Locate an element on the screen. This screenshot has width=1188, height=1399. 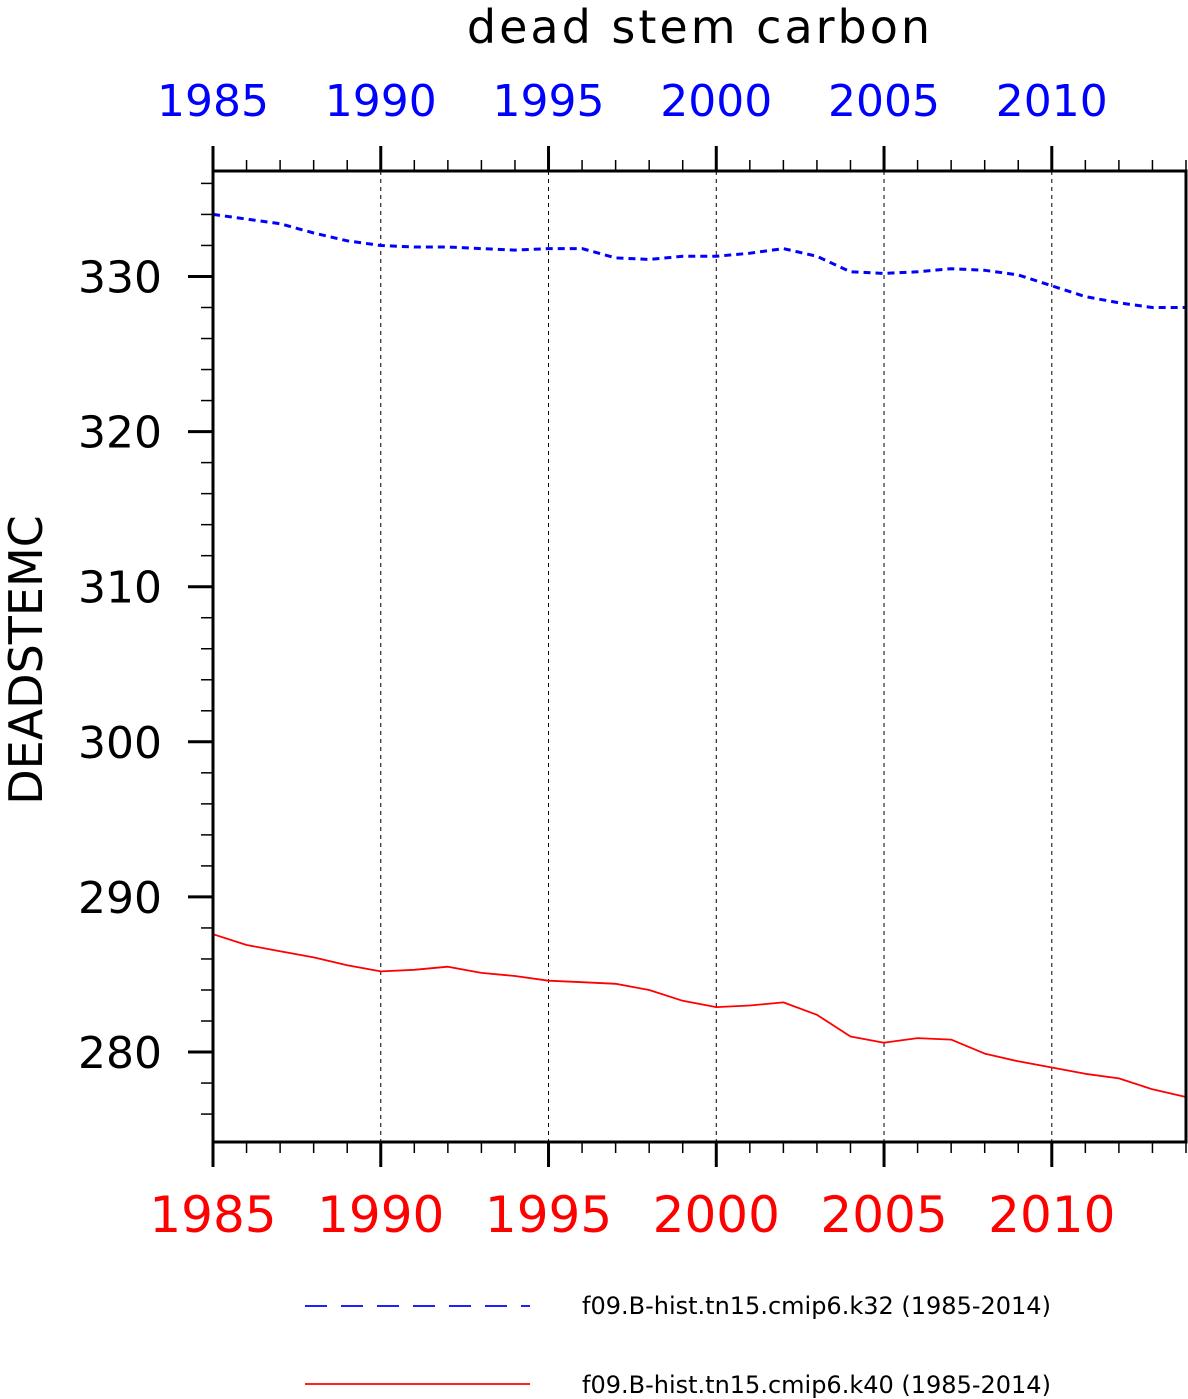
legend-label-k40: f09.B-hist.tn15.cmip6.k40 (1985-2014) is located at coordinates (816, 1385).